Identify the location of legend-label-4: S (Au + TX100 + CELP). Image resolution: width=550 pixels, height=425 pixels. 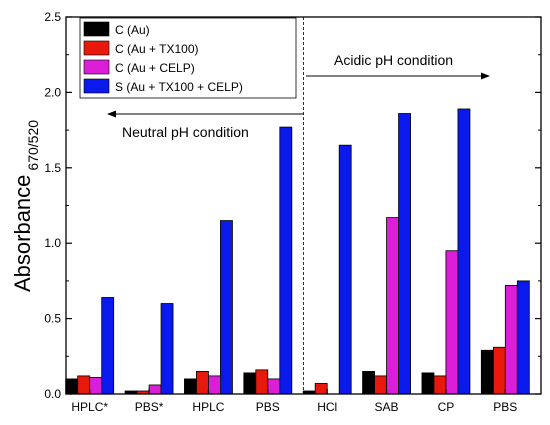
(179, 87).